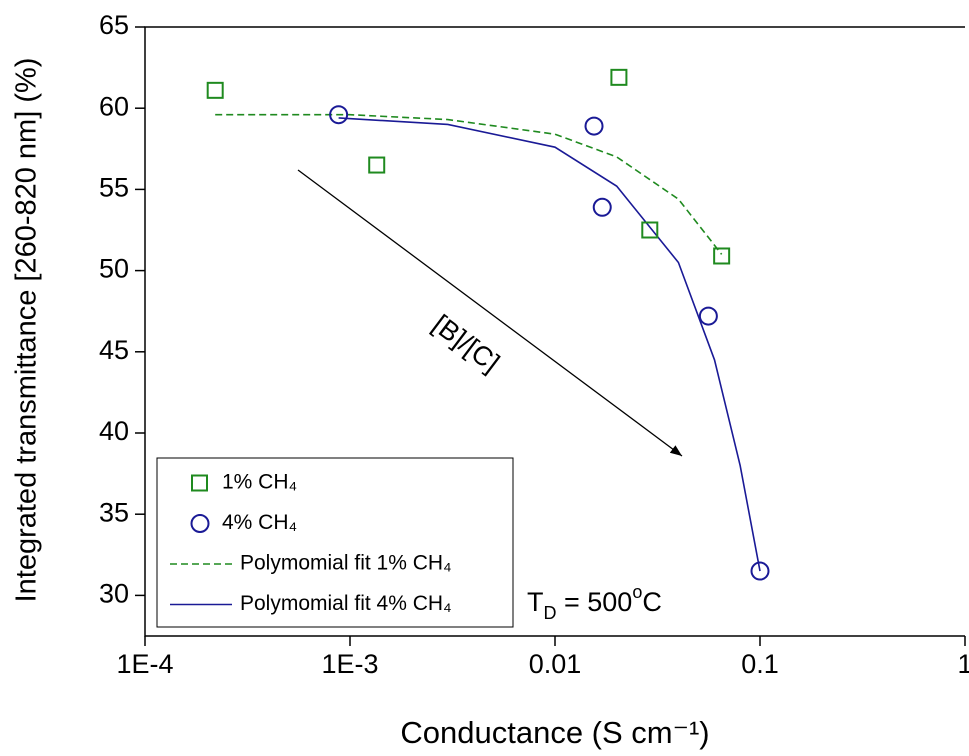  I want to click on legend-label: Polymomial fit 1% CH₄, so click(346, 563).